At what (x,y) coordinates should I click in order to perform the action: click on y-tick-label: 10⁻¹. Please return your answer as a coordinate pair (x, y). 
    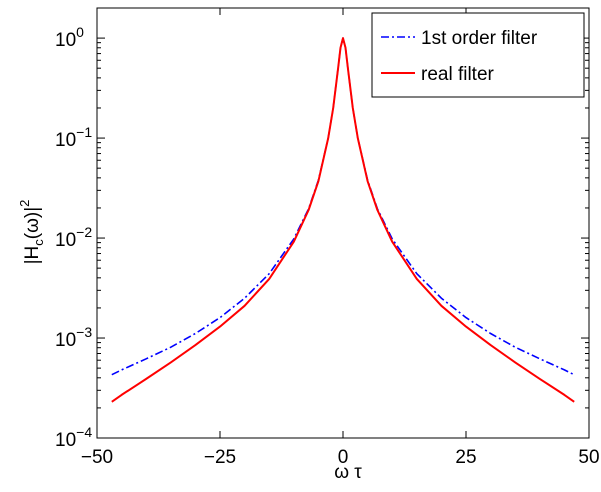
    Looking at the image, I should click on (73, 137).